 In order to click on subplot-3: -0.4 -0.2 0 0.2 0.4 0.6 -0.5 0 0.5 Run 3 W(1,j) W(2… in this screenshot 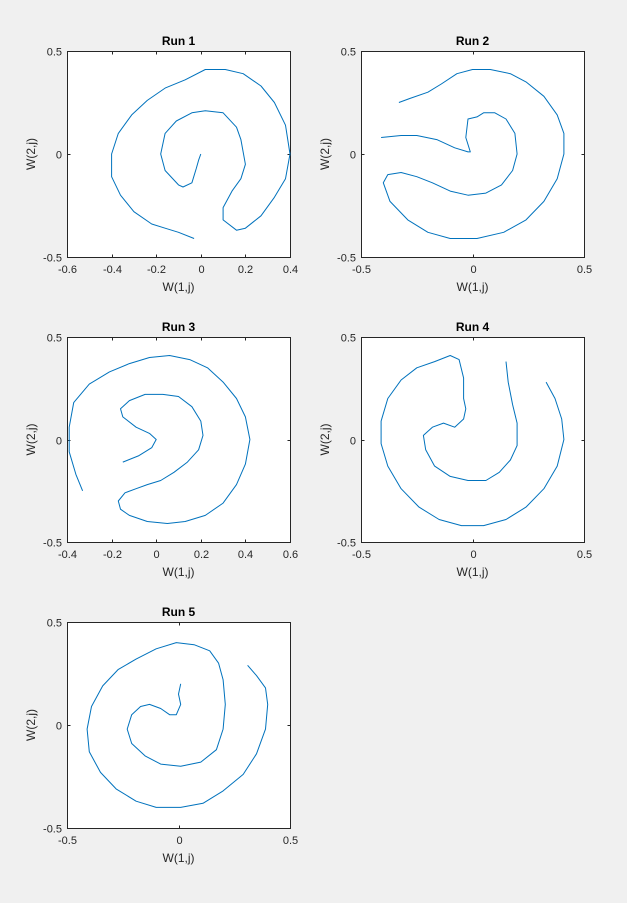, I will do `click(161, 449)`.